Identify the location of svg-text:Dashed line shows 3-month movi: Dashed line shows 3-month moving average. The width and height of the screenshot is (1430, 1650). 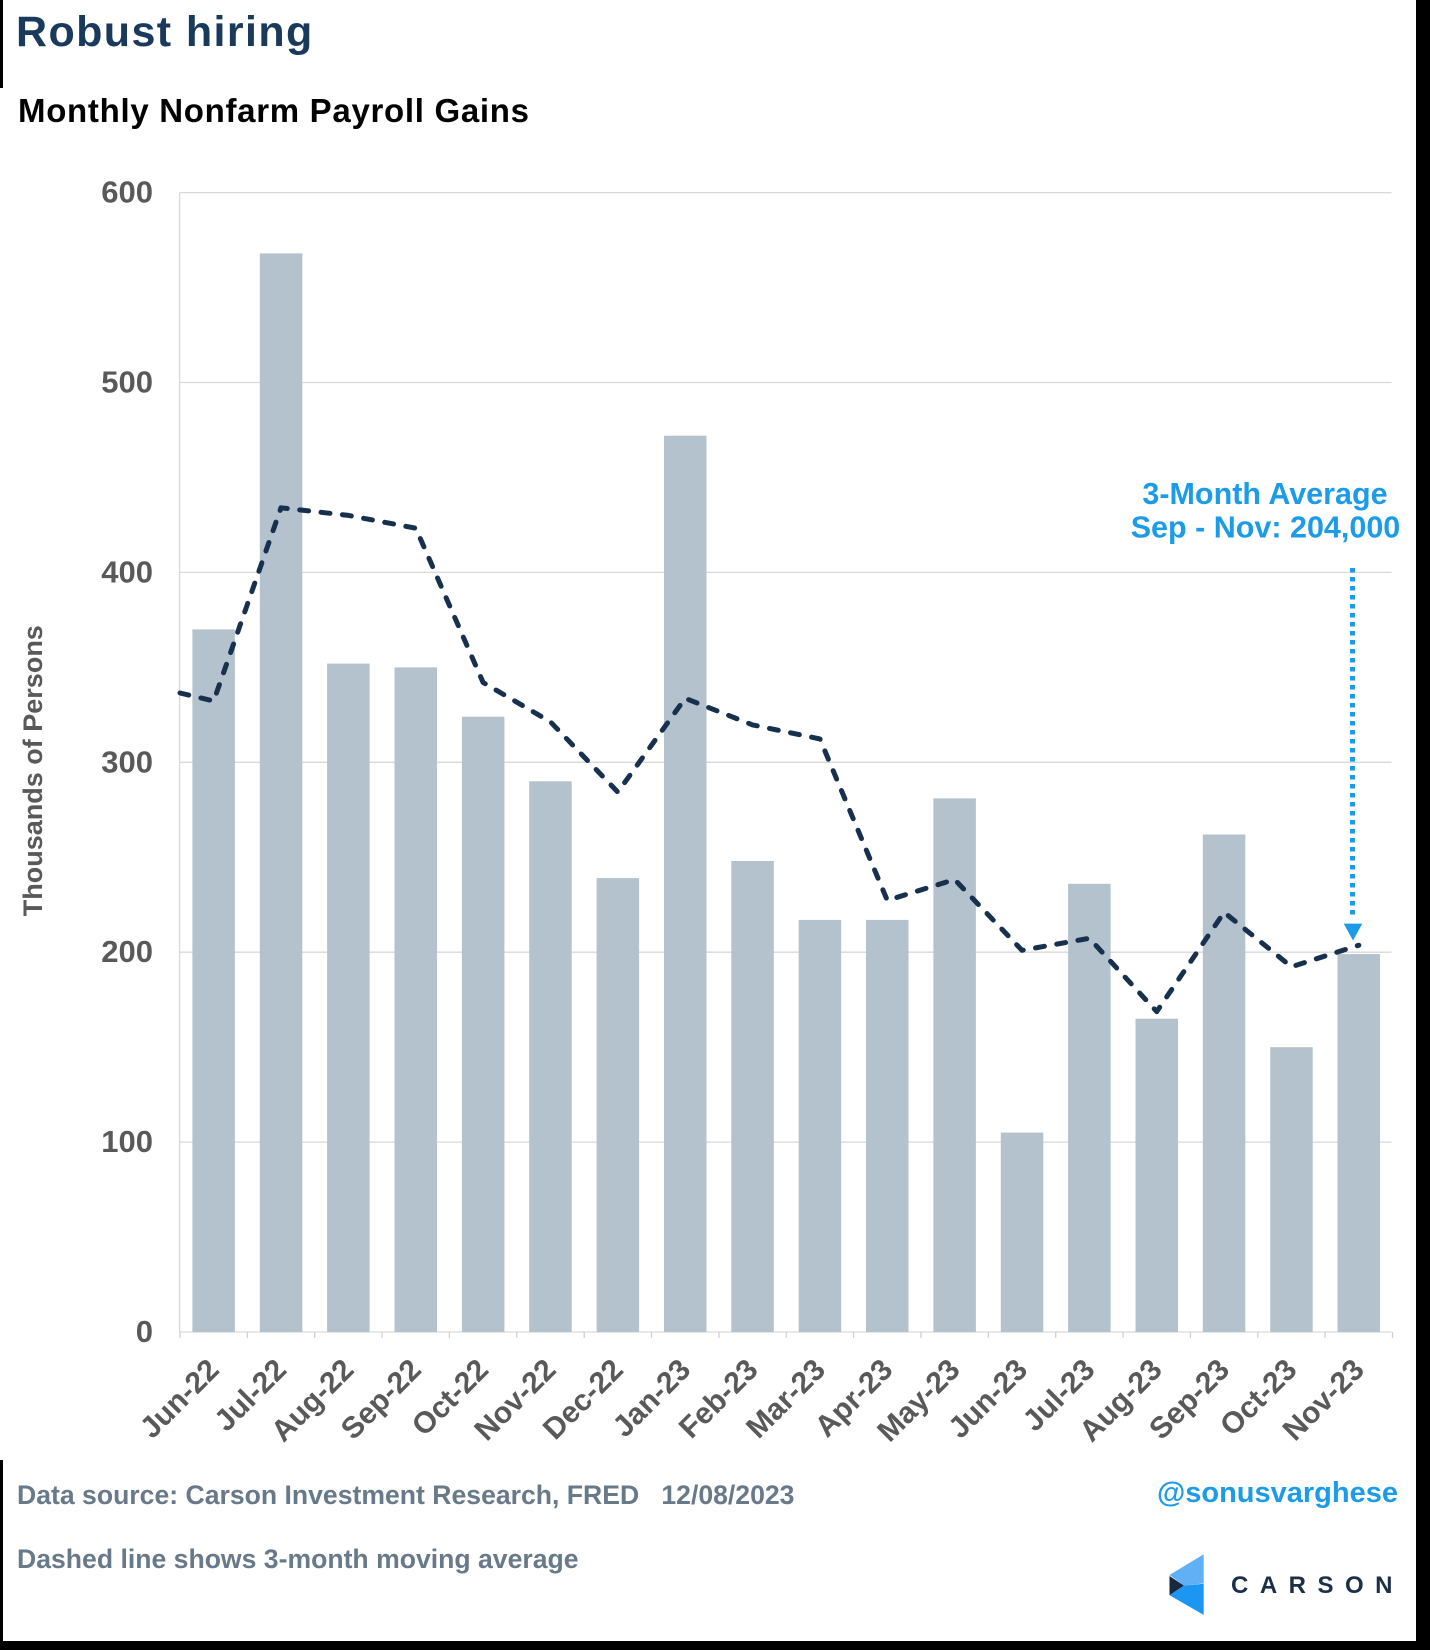
(298, 1559).